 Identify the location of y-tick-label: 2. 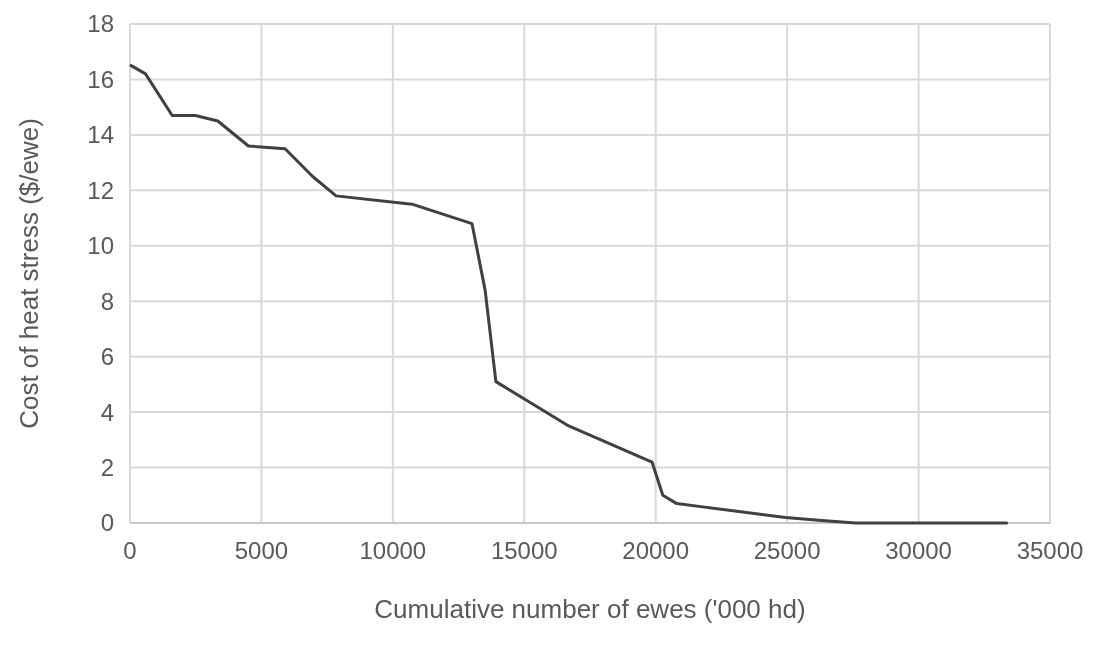
(107, 467).